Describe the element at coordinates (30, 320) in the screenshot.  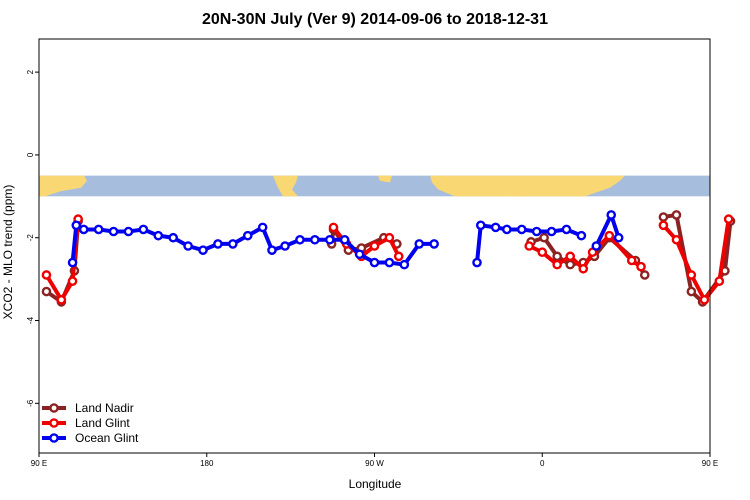
I see `y-tick-label-3: -4` at that location.